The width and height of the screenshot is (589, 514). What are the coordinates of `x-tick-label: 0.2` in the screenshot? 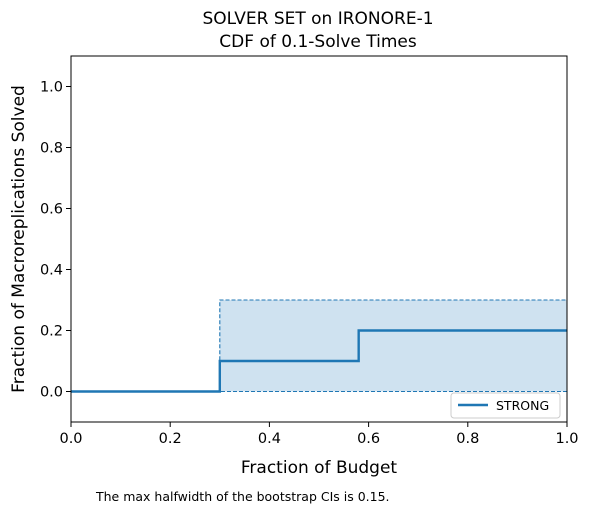 It's located at (170, 439).